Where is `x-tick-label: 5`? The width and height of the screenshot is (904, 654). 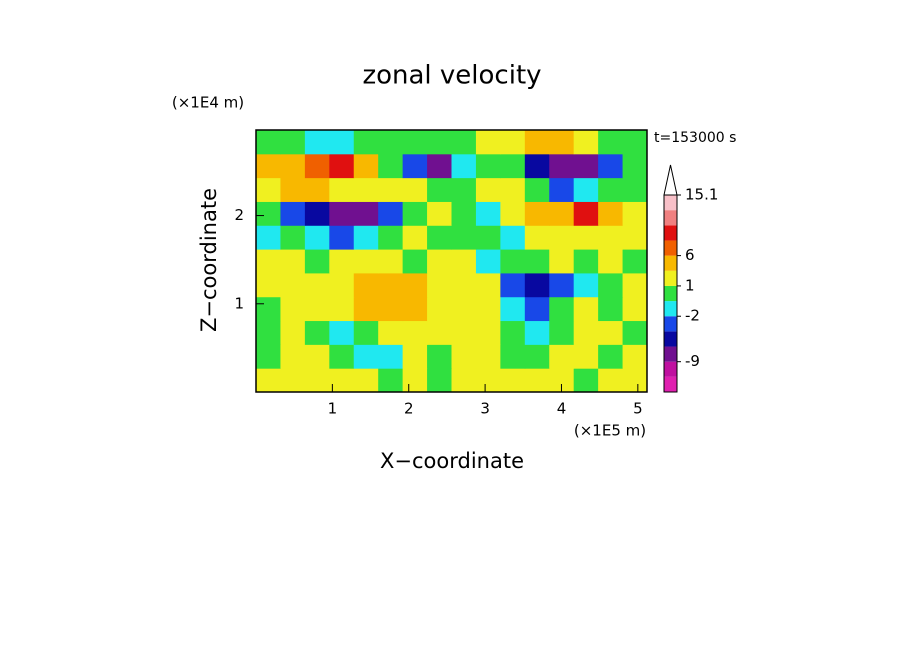 x-tick-label: 5 is located at coordinates (638, 409).